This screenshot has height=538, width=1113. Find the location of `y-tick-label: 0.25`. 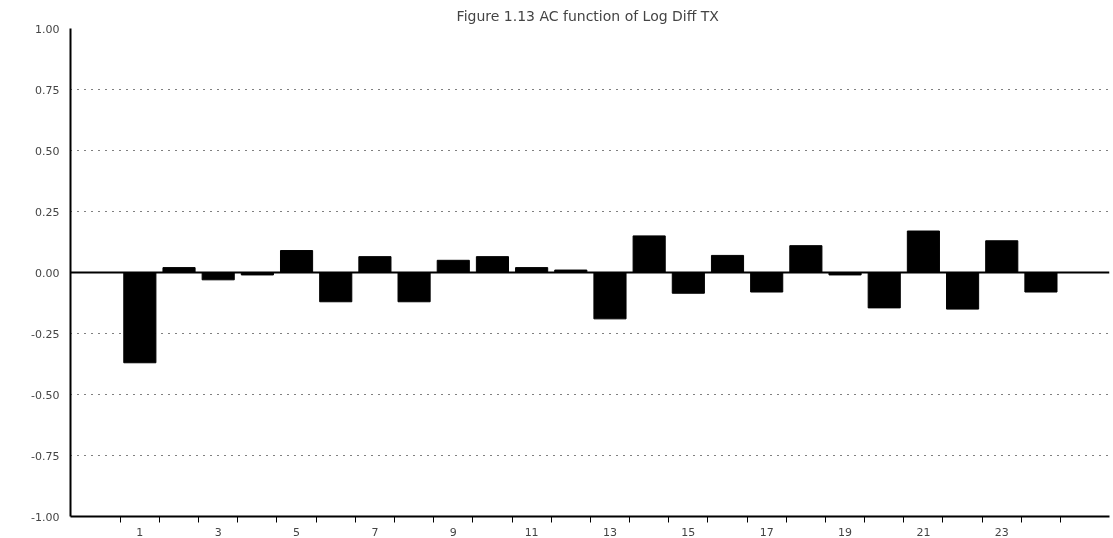

y-tick-label: 0.25 is located at coordinates (47, 212).